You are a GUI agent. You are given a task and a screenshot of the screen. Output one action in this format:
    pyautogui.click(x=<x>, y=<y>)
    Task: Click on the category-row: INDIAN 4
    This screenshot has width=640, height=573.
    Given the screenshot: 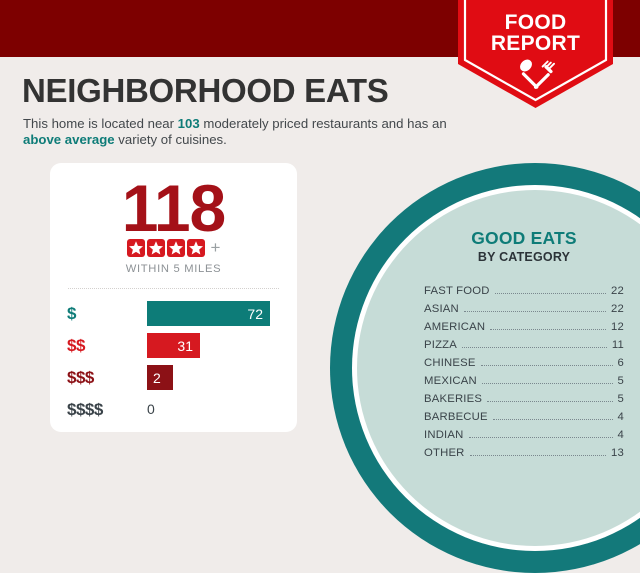 What is the action you would take?
    pyautogui.click(x=524, y=432)
    